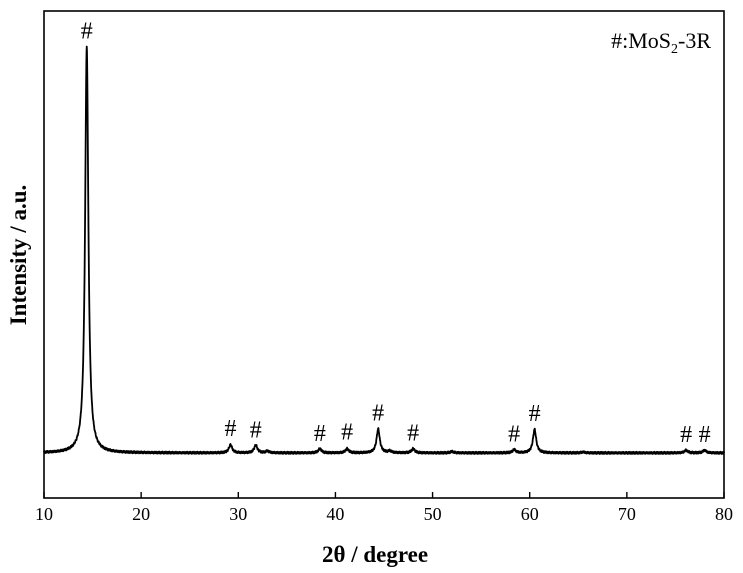 This screenshot has width=743, height=573. What do you see at coordinates (44, 514) in the screenshot?
I see `x-tick-label: 10` at bounding box center [44, 514].